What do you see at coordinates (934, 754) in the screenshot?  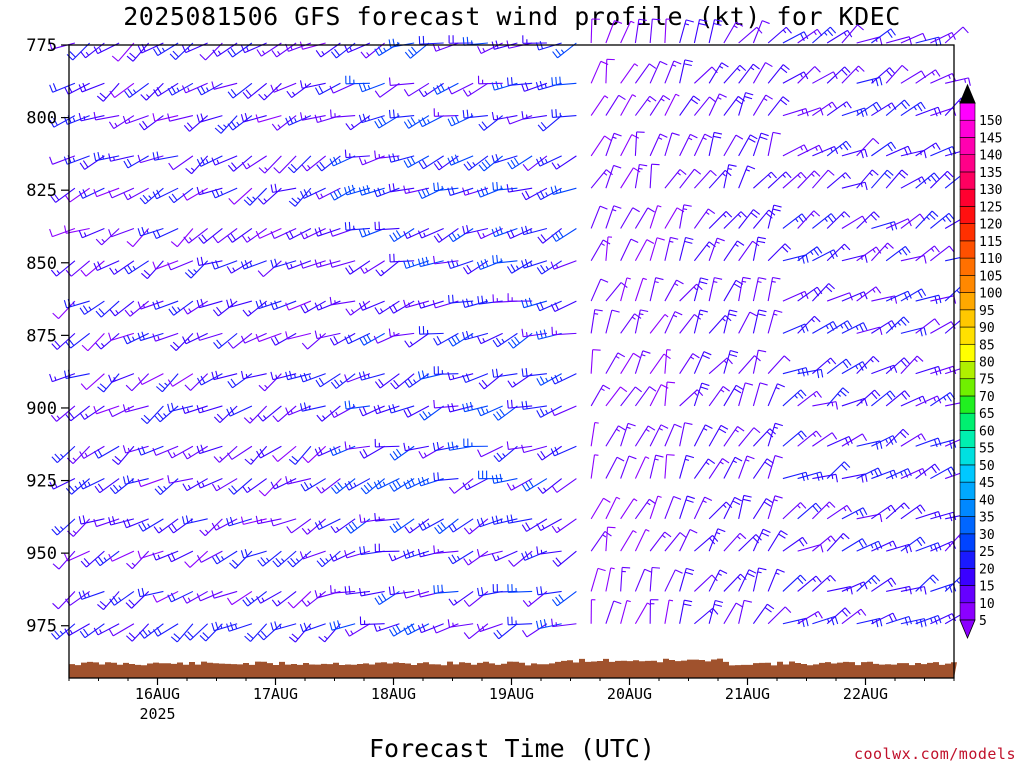 I see `credit-link: coolwx.com/models` at bounding box center [934, 754].